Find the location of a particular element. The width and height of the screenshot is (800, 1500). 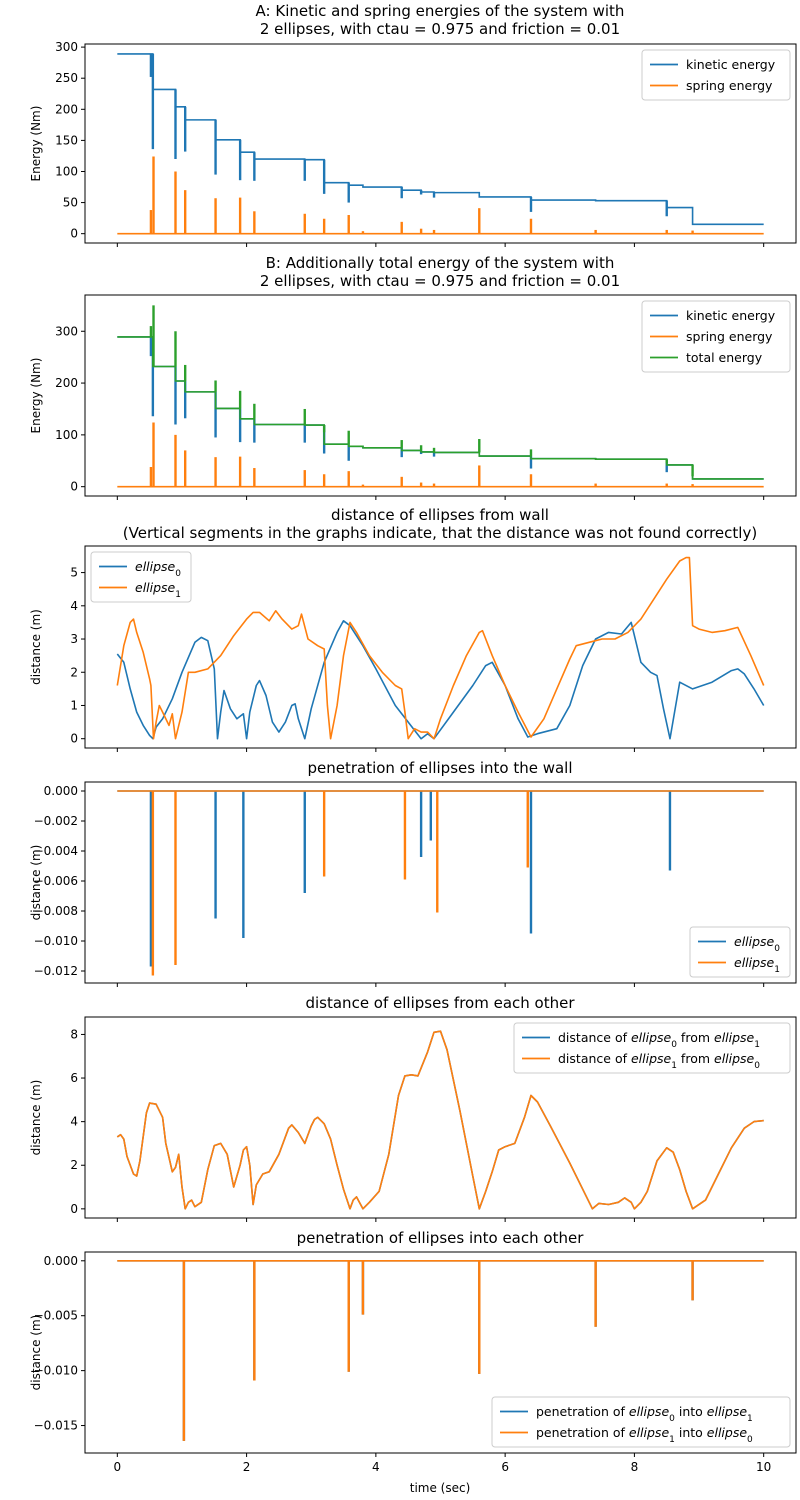

legend-label: distance of ellipse1 from ellipse0 is located at coordinates (659, 1061).